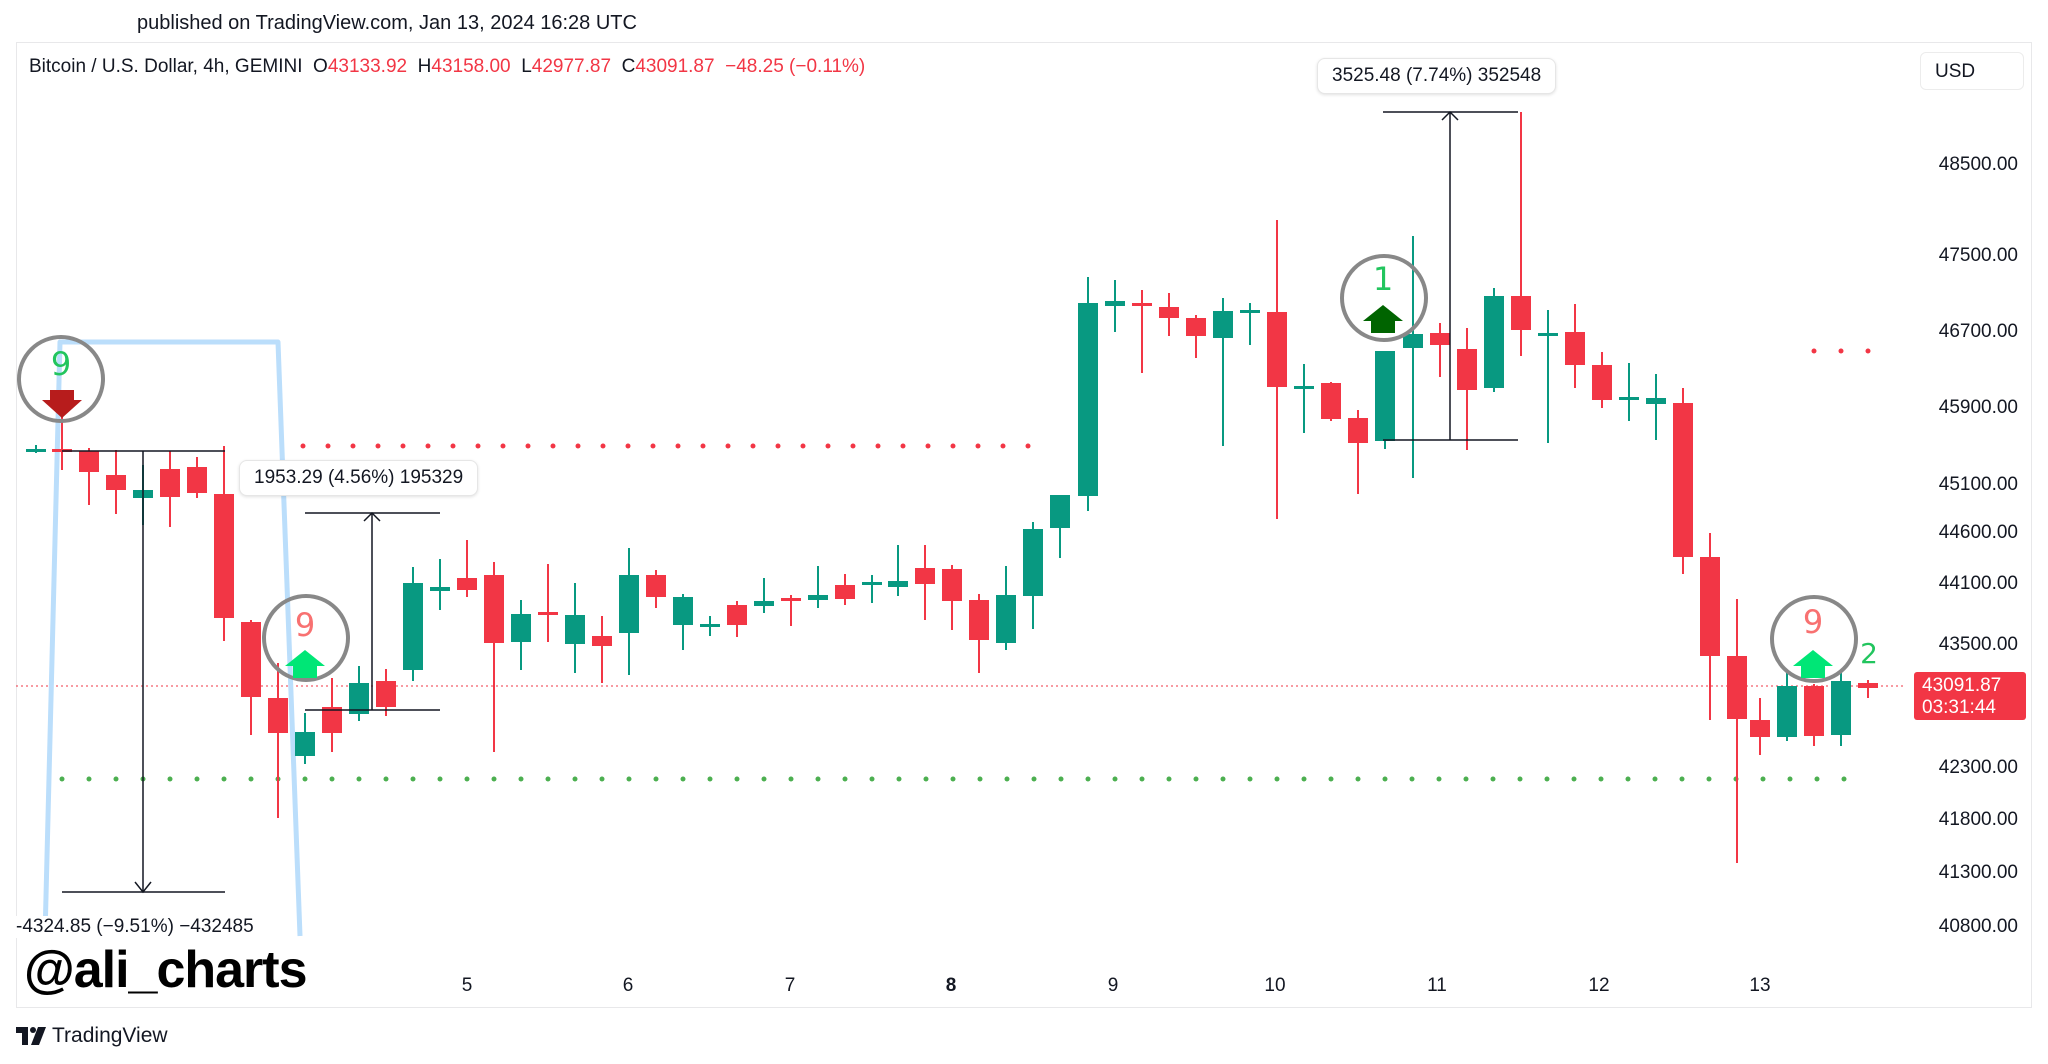 The height and width of the screenshot is (1064, 2048). I want to click on price-axis-label: 47500.00, so click(1978, 255).